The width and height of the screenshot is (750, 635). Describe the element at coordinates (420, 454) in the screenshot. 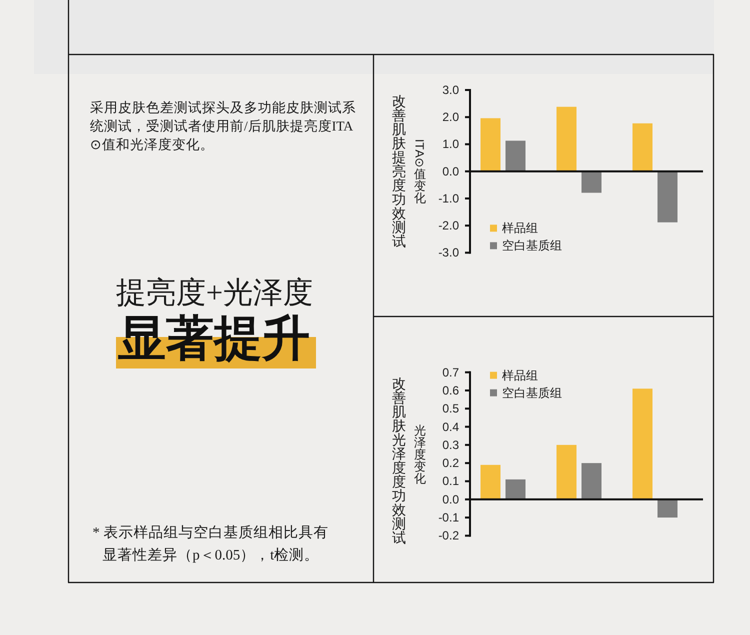

I see `y-axis-title: 光泽度变化` at that location.